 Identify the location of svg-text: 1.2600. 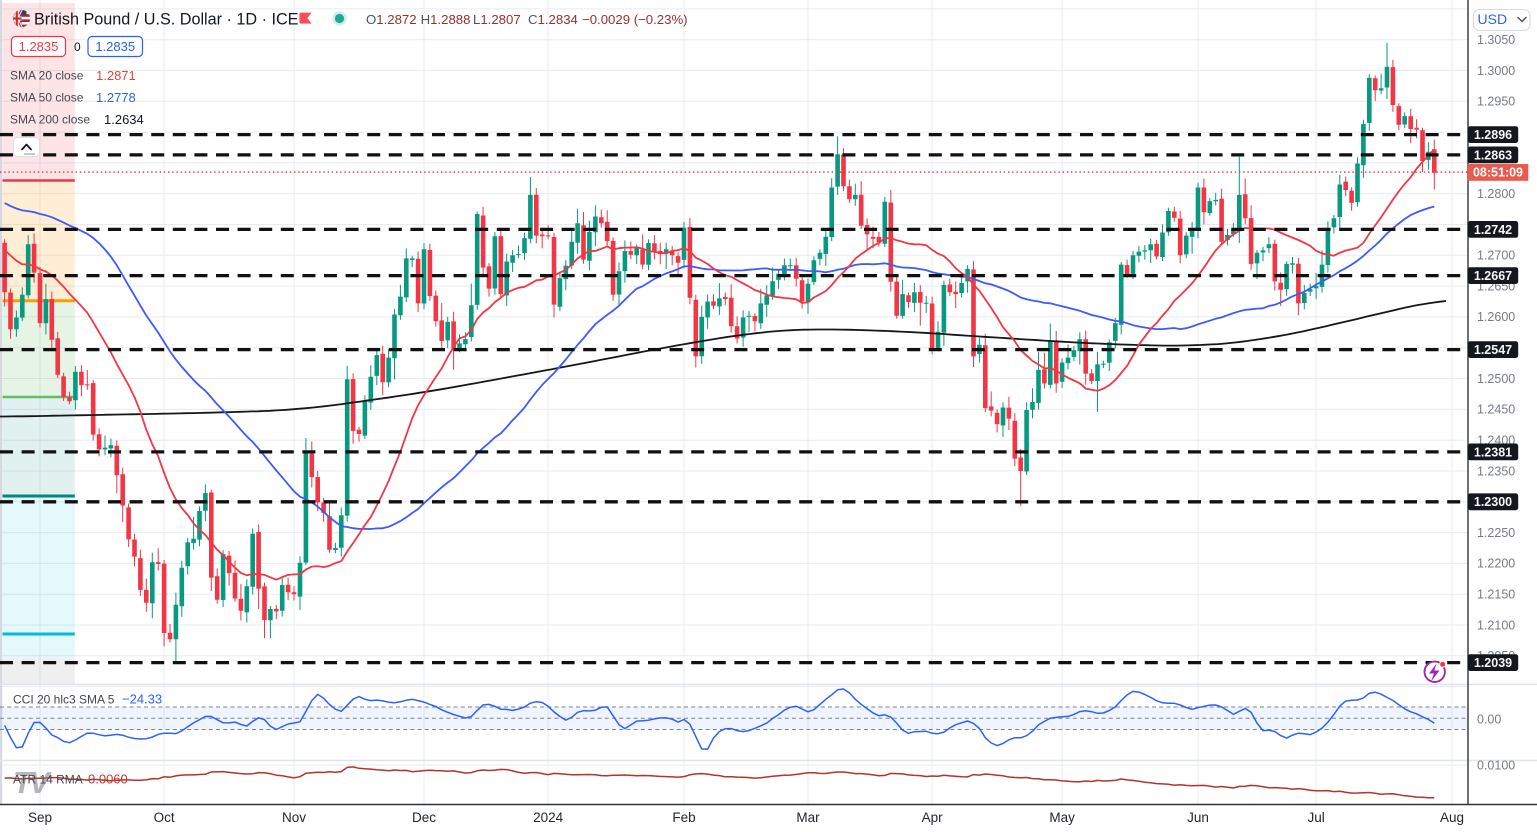
(1496, 317).